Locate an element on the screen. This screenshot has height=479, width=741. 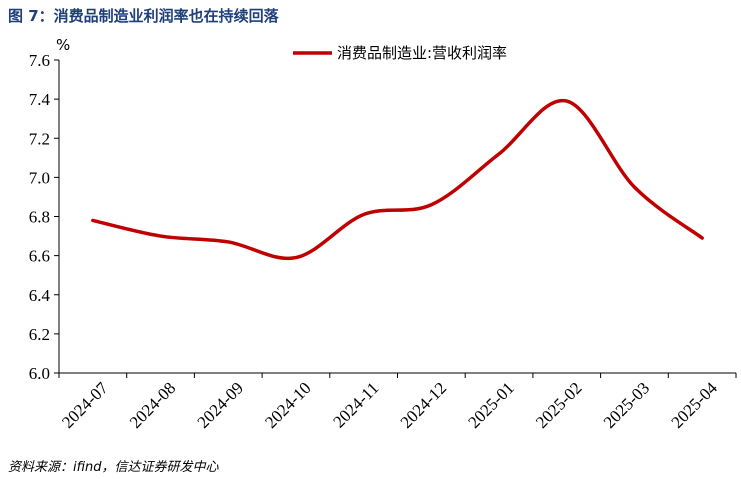
x-tick-label: 2024-08 is located at coordinates (153, 405).